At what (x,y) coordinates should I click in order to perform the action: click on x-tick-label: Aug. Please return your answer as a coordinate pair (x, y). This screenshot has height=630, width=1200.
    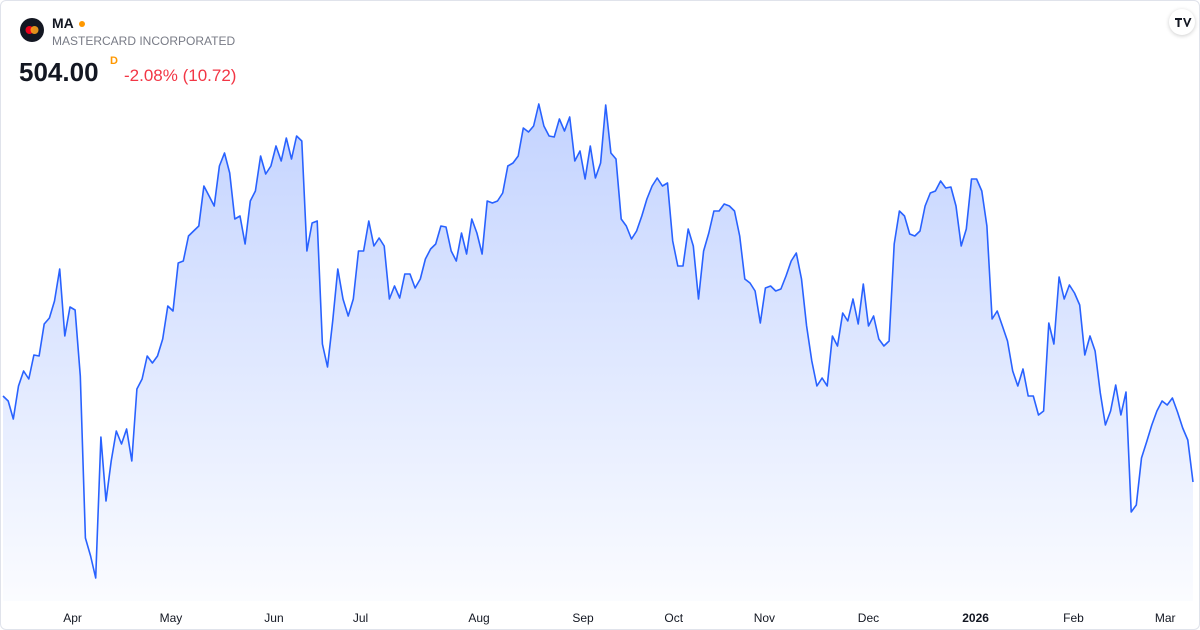
    Looking at the image, I should click on (478, 618).